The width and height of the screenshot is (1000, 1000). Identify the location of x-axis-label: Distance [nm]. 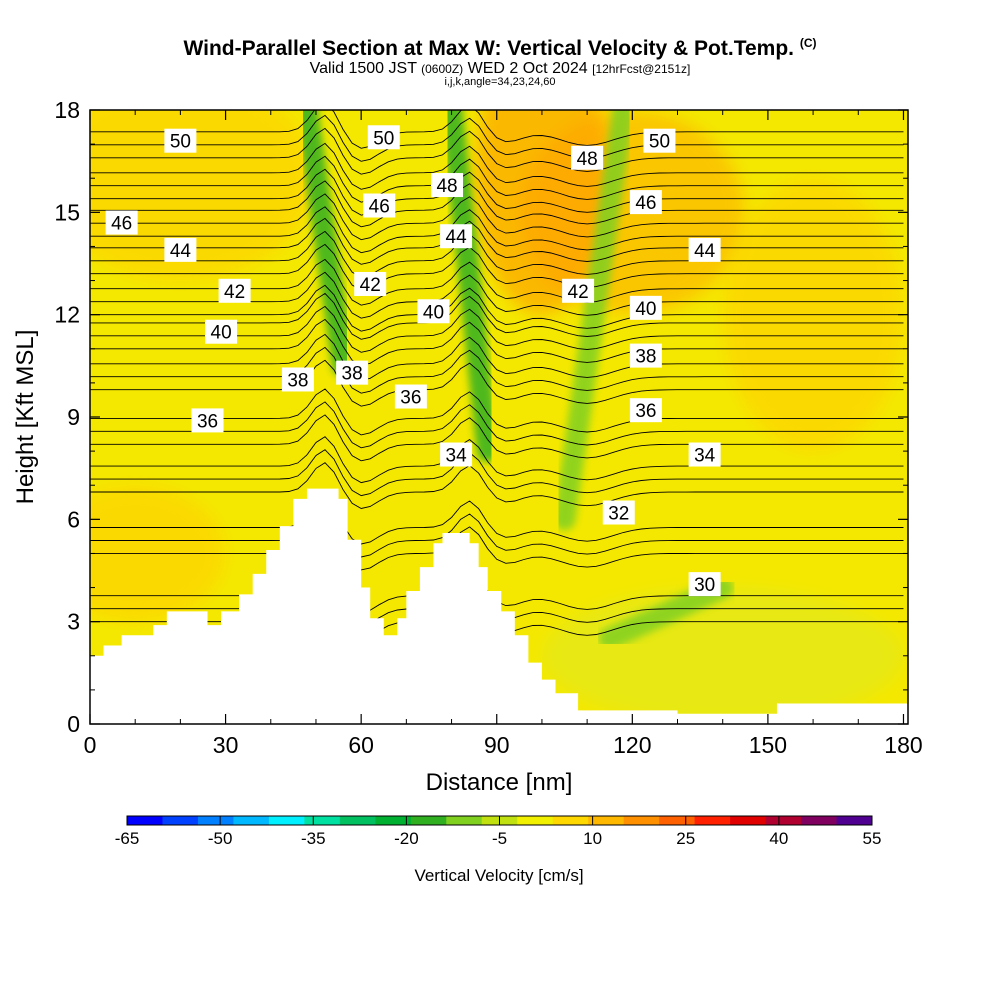
(499, 782).